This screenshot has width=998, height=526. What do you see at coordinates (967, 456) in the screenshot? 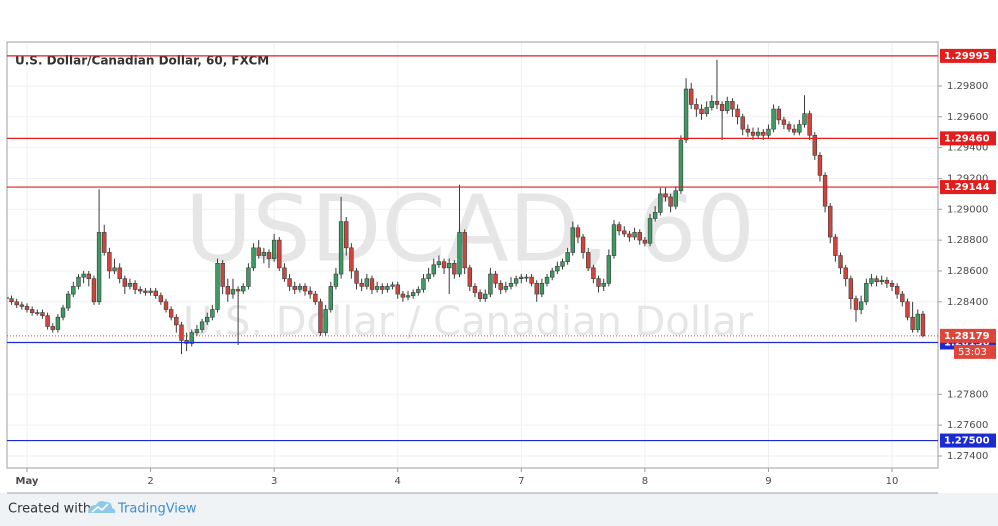
I see `y-tick-label: 1.27400` at bounding box center [967, 456].